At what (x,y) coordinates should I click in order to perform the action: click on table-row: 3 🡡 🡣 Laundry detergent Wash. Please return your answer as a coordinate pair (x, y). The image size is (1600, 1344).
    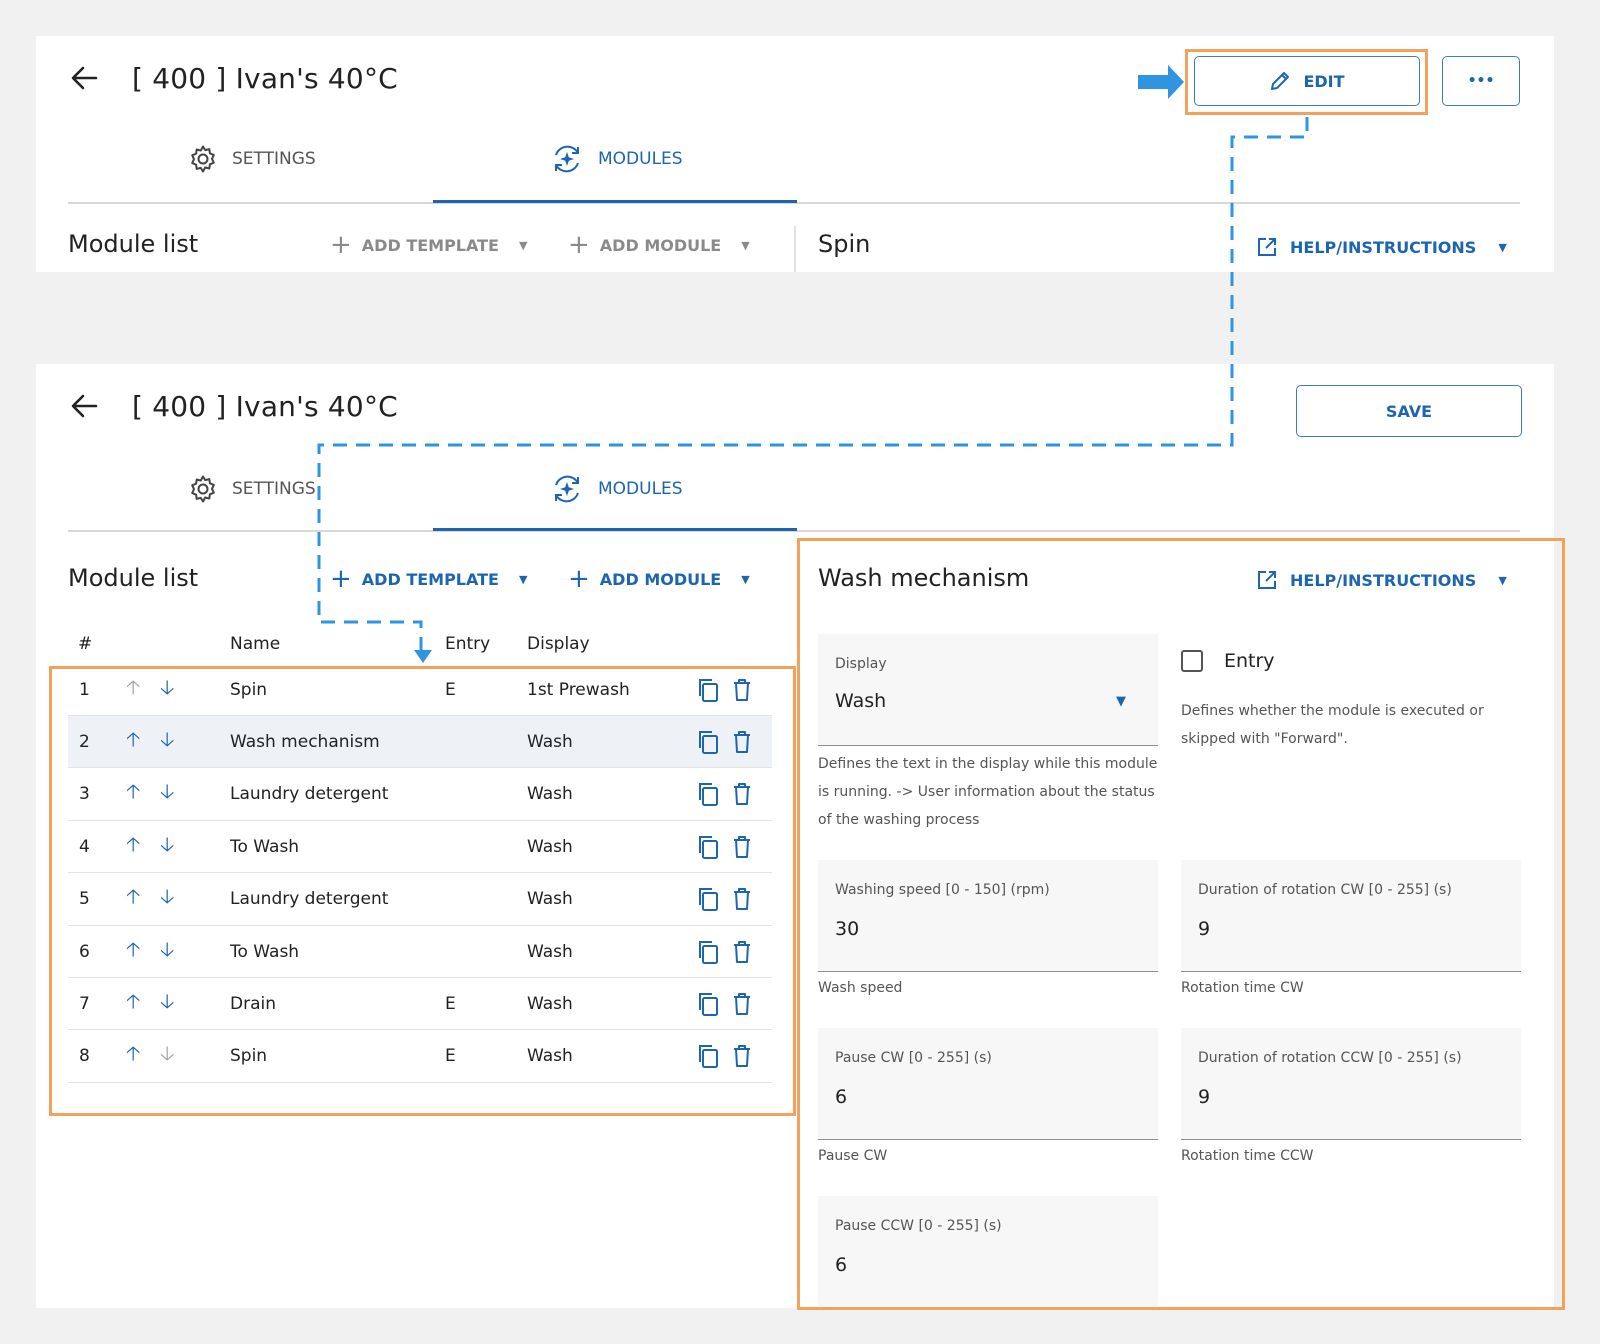
    Looking at the image, I should click on (420, 795).